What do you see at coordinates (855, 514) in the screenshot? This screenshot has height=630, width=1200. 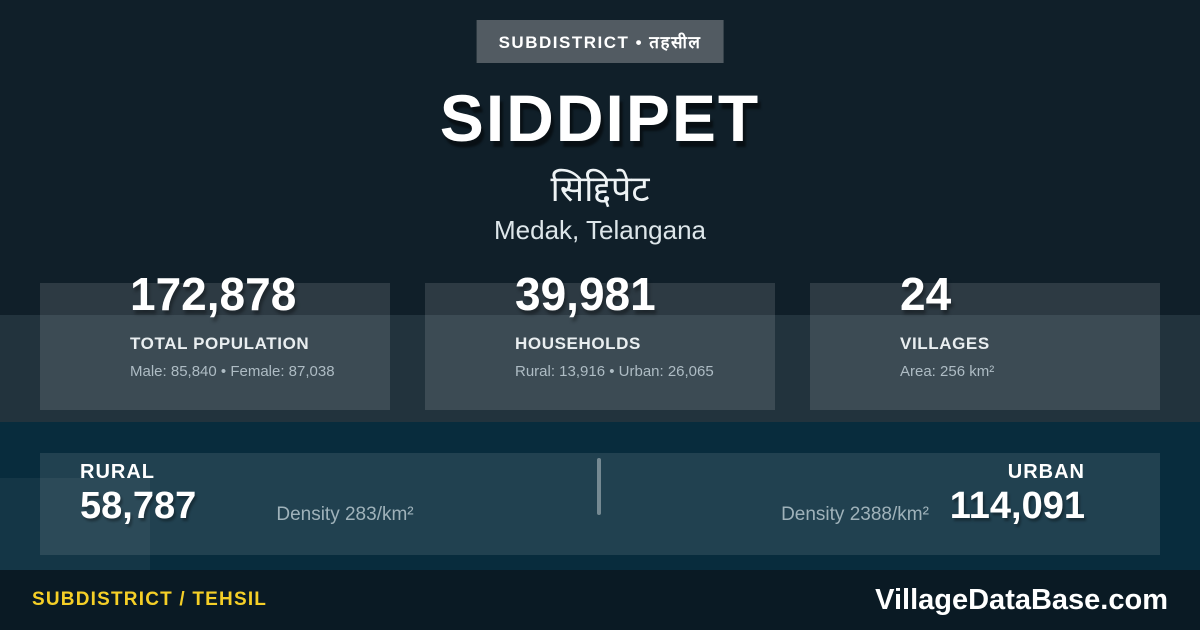 I see `urban-density: Density 2388/km²` at bounding box center [855, 514].